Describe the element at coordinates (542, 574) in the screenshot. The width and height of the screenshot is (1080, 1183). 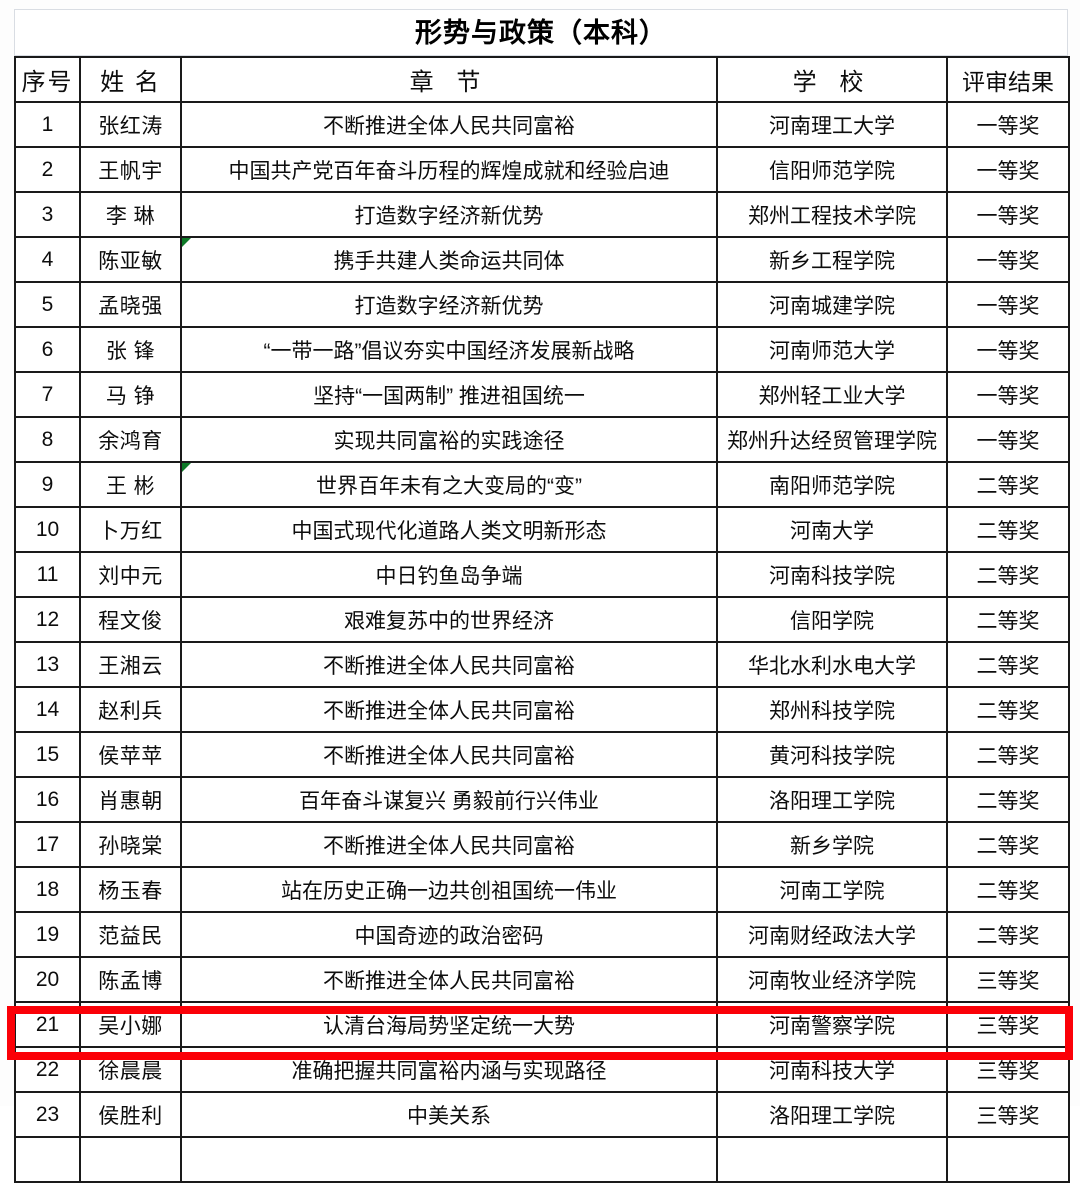
I see `table-row: 11 刘中元 中日钓鱼岛争端 河南科技学院 二等奖` at that location.